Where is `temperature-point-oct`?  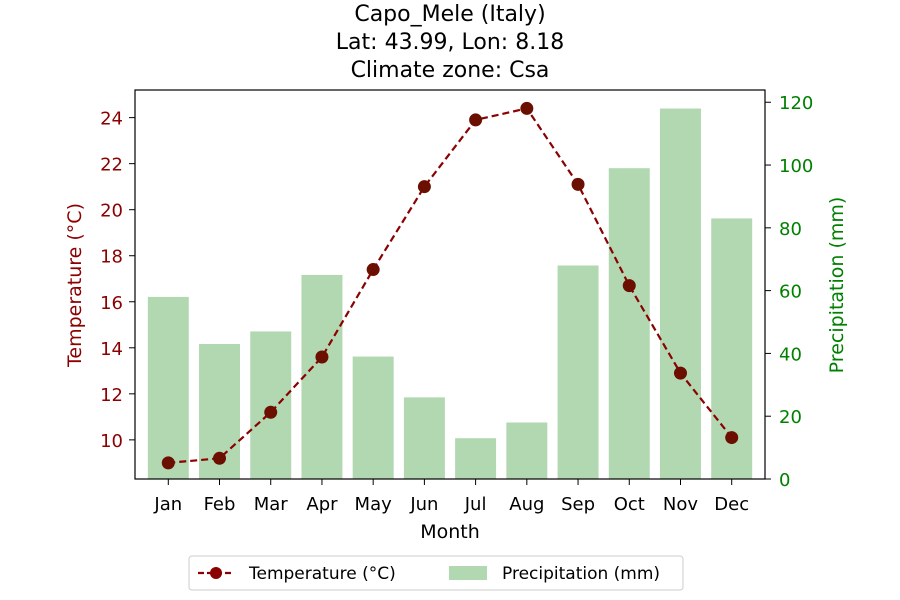 temperature-point-oct is located at coordinates (629, 286).